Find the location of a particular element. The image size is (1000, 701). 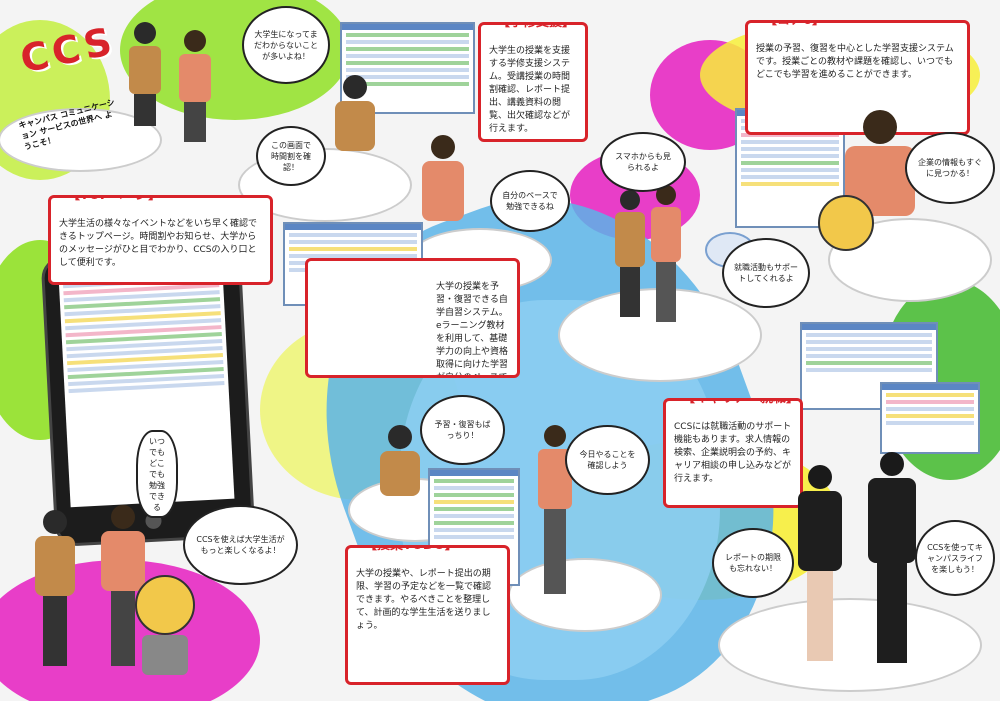

speech-bubble: 今日やることを確認しよう is located at coordinates (607, 460).